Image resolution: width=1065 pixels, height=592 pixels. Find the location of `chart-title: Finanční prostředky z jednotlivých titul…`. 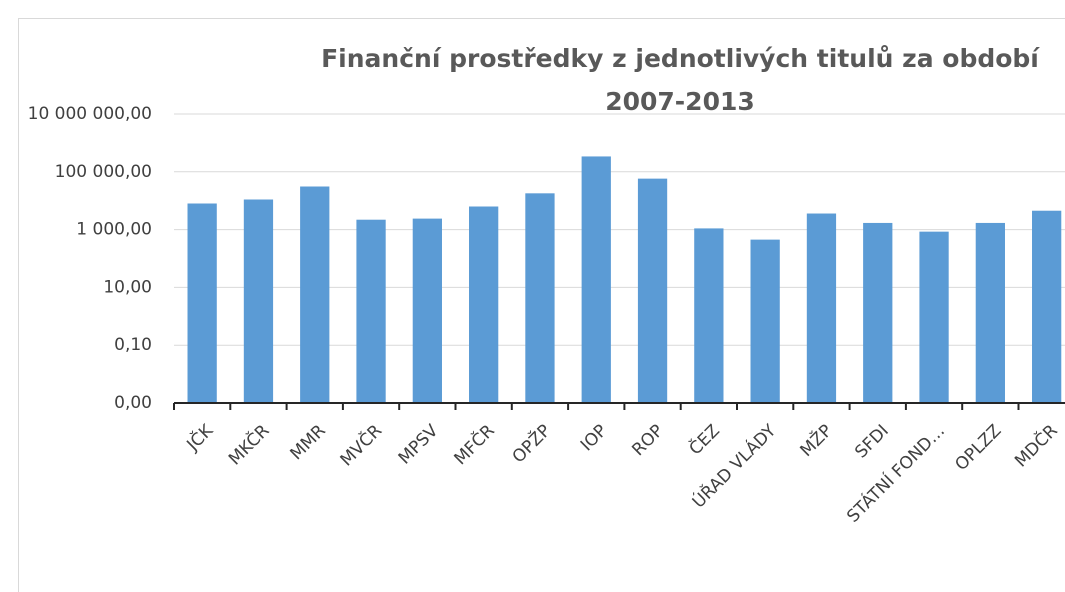

chart-title: Finanční prostředky z jednotlivých titul… is located at coordinates (680, 58).